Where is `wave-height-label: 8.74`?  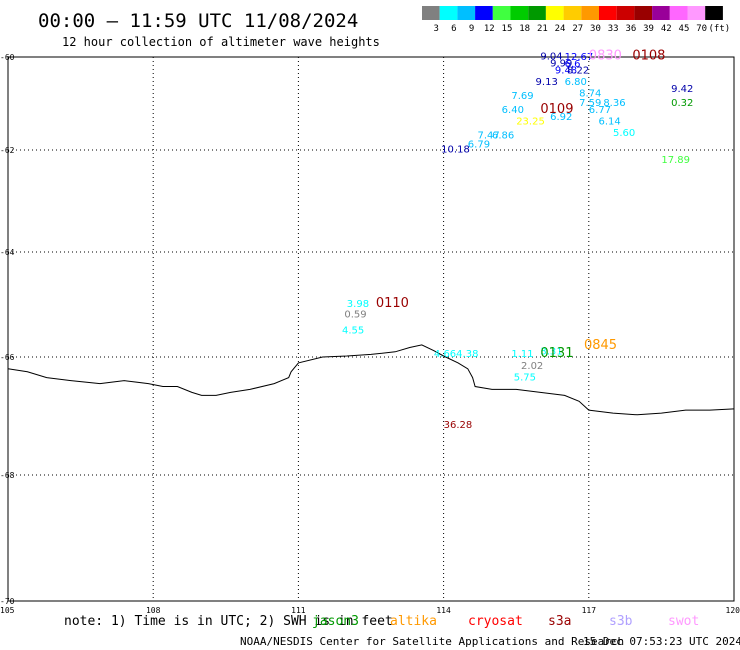
wave-height-label: 8.74 is located at coordinates (590, 94).